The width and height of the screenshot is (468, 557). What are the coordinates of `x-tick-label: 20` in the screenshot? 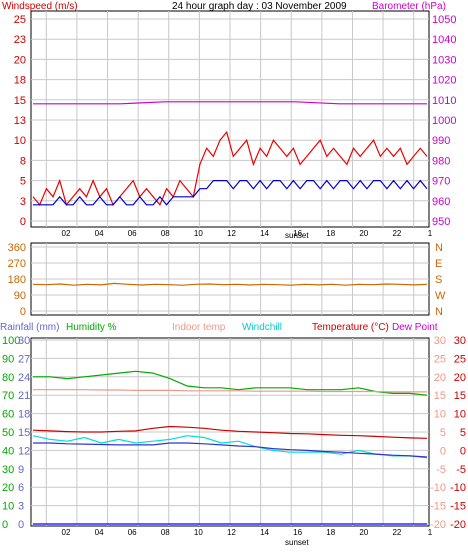 It's located at (363, 233).